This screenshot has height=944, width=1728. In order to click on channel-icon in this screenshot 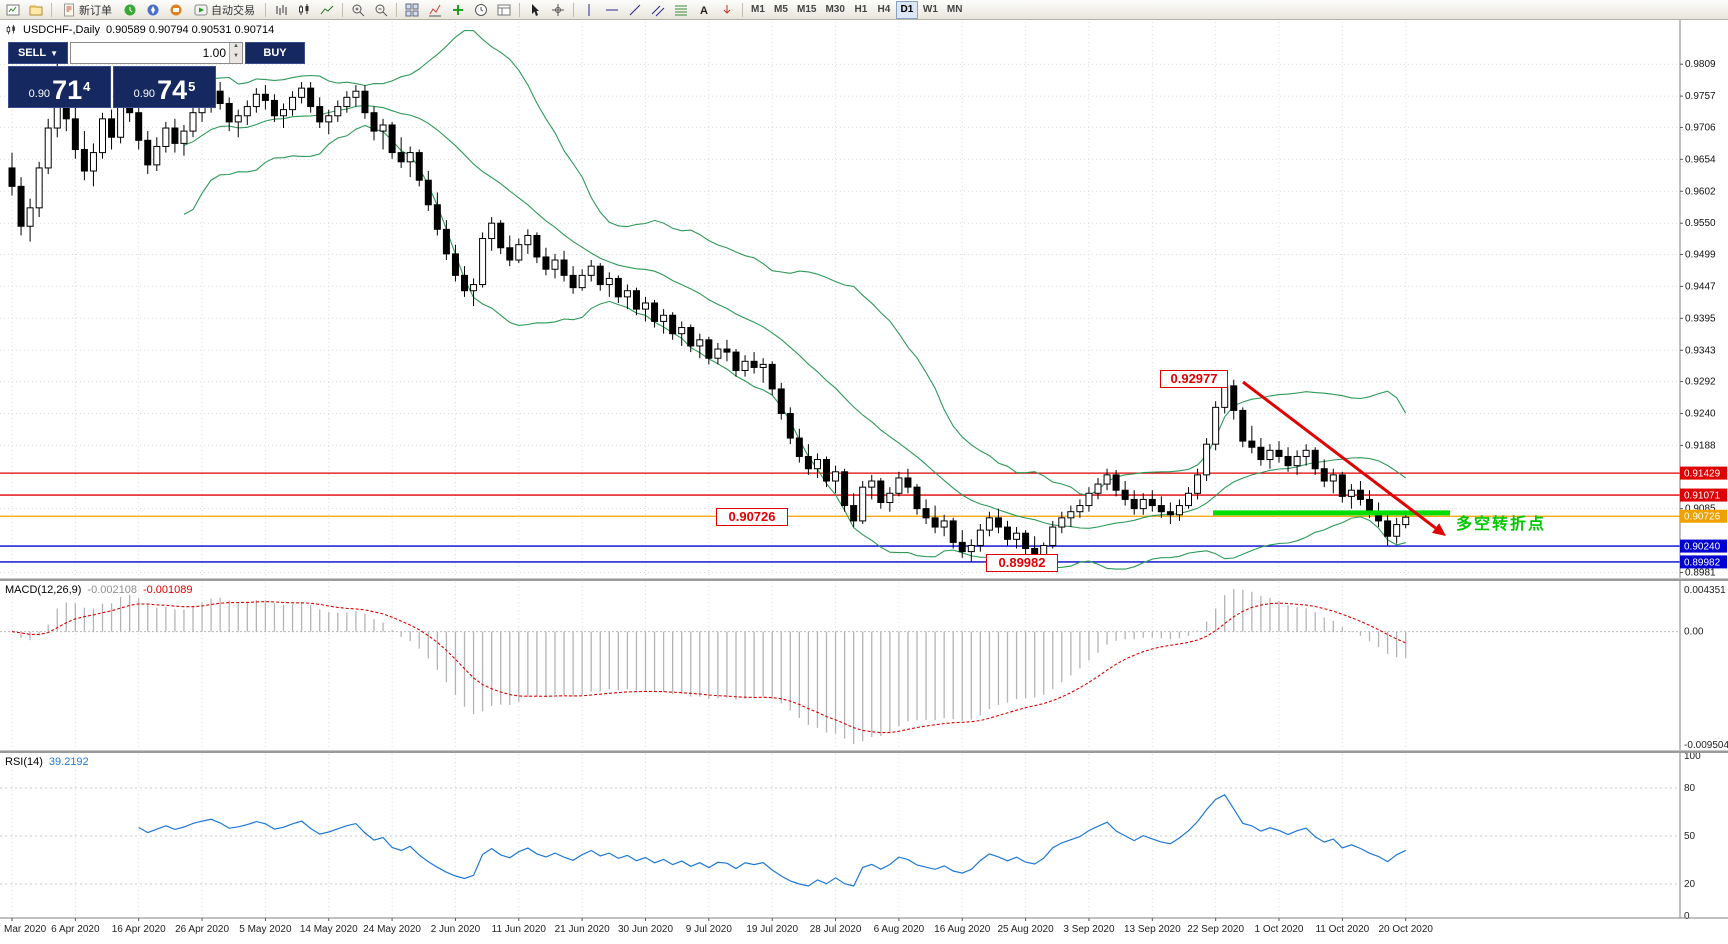, I will do `click(658, 10)`.